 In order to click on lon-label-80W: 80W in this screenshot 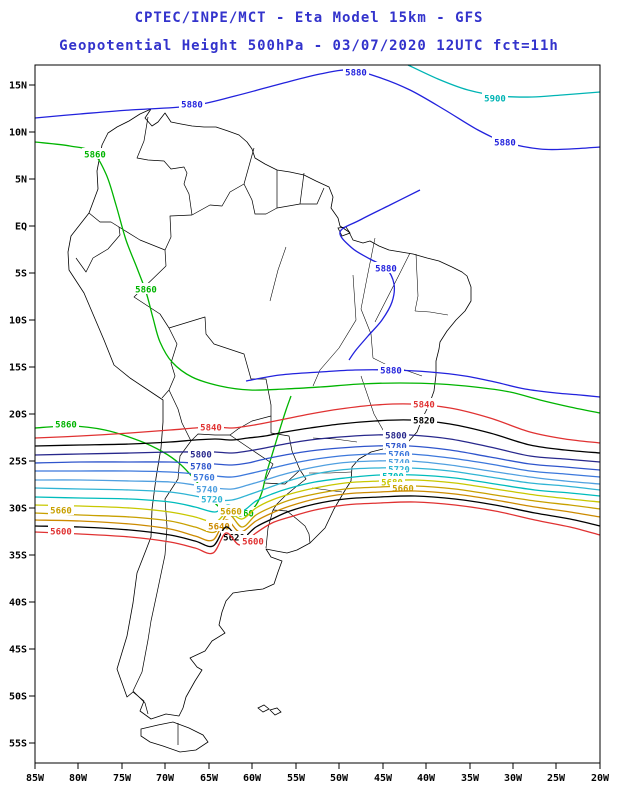, I will do `click(78, 778)`.